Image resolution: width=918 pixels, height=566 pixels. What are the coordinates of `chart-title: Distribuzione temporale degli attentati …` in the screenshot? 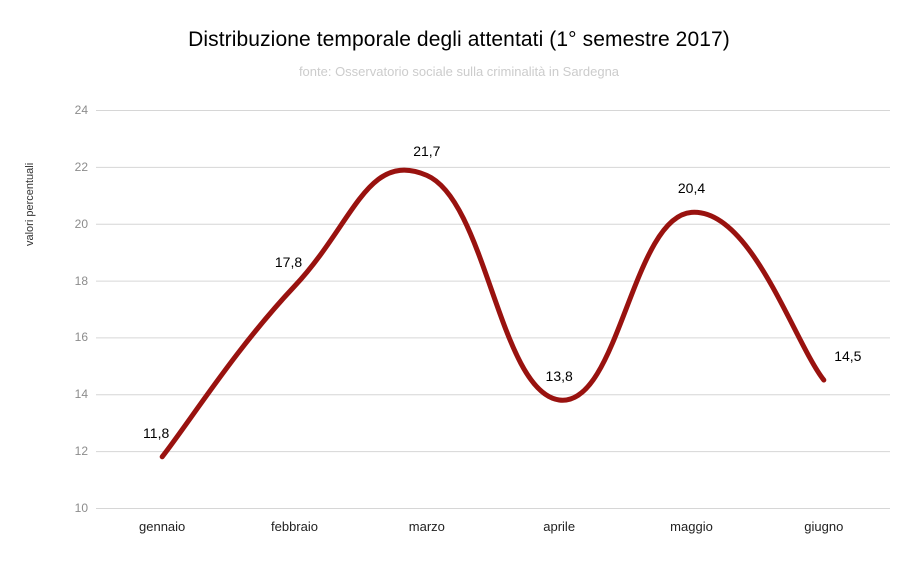 It's located at (459, 39).